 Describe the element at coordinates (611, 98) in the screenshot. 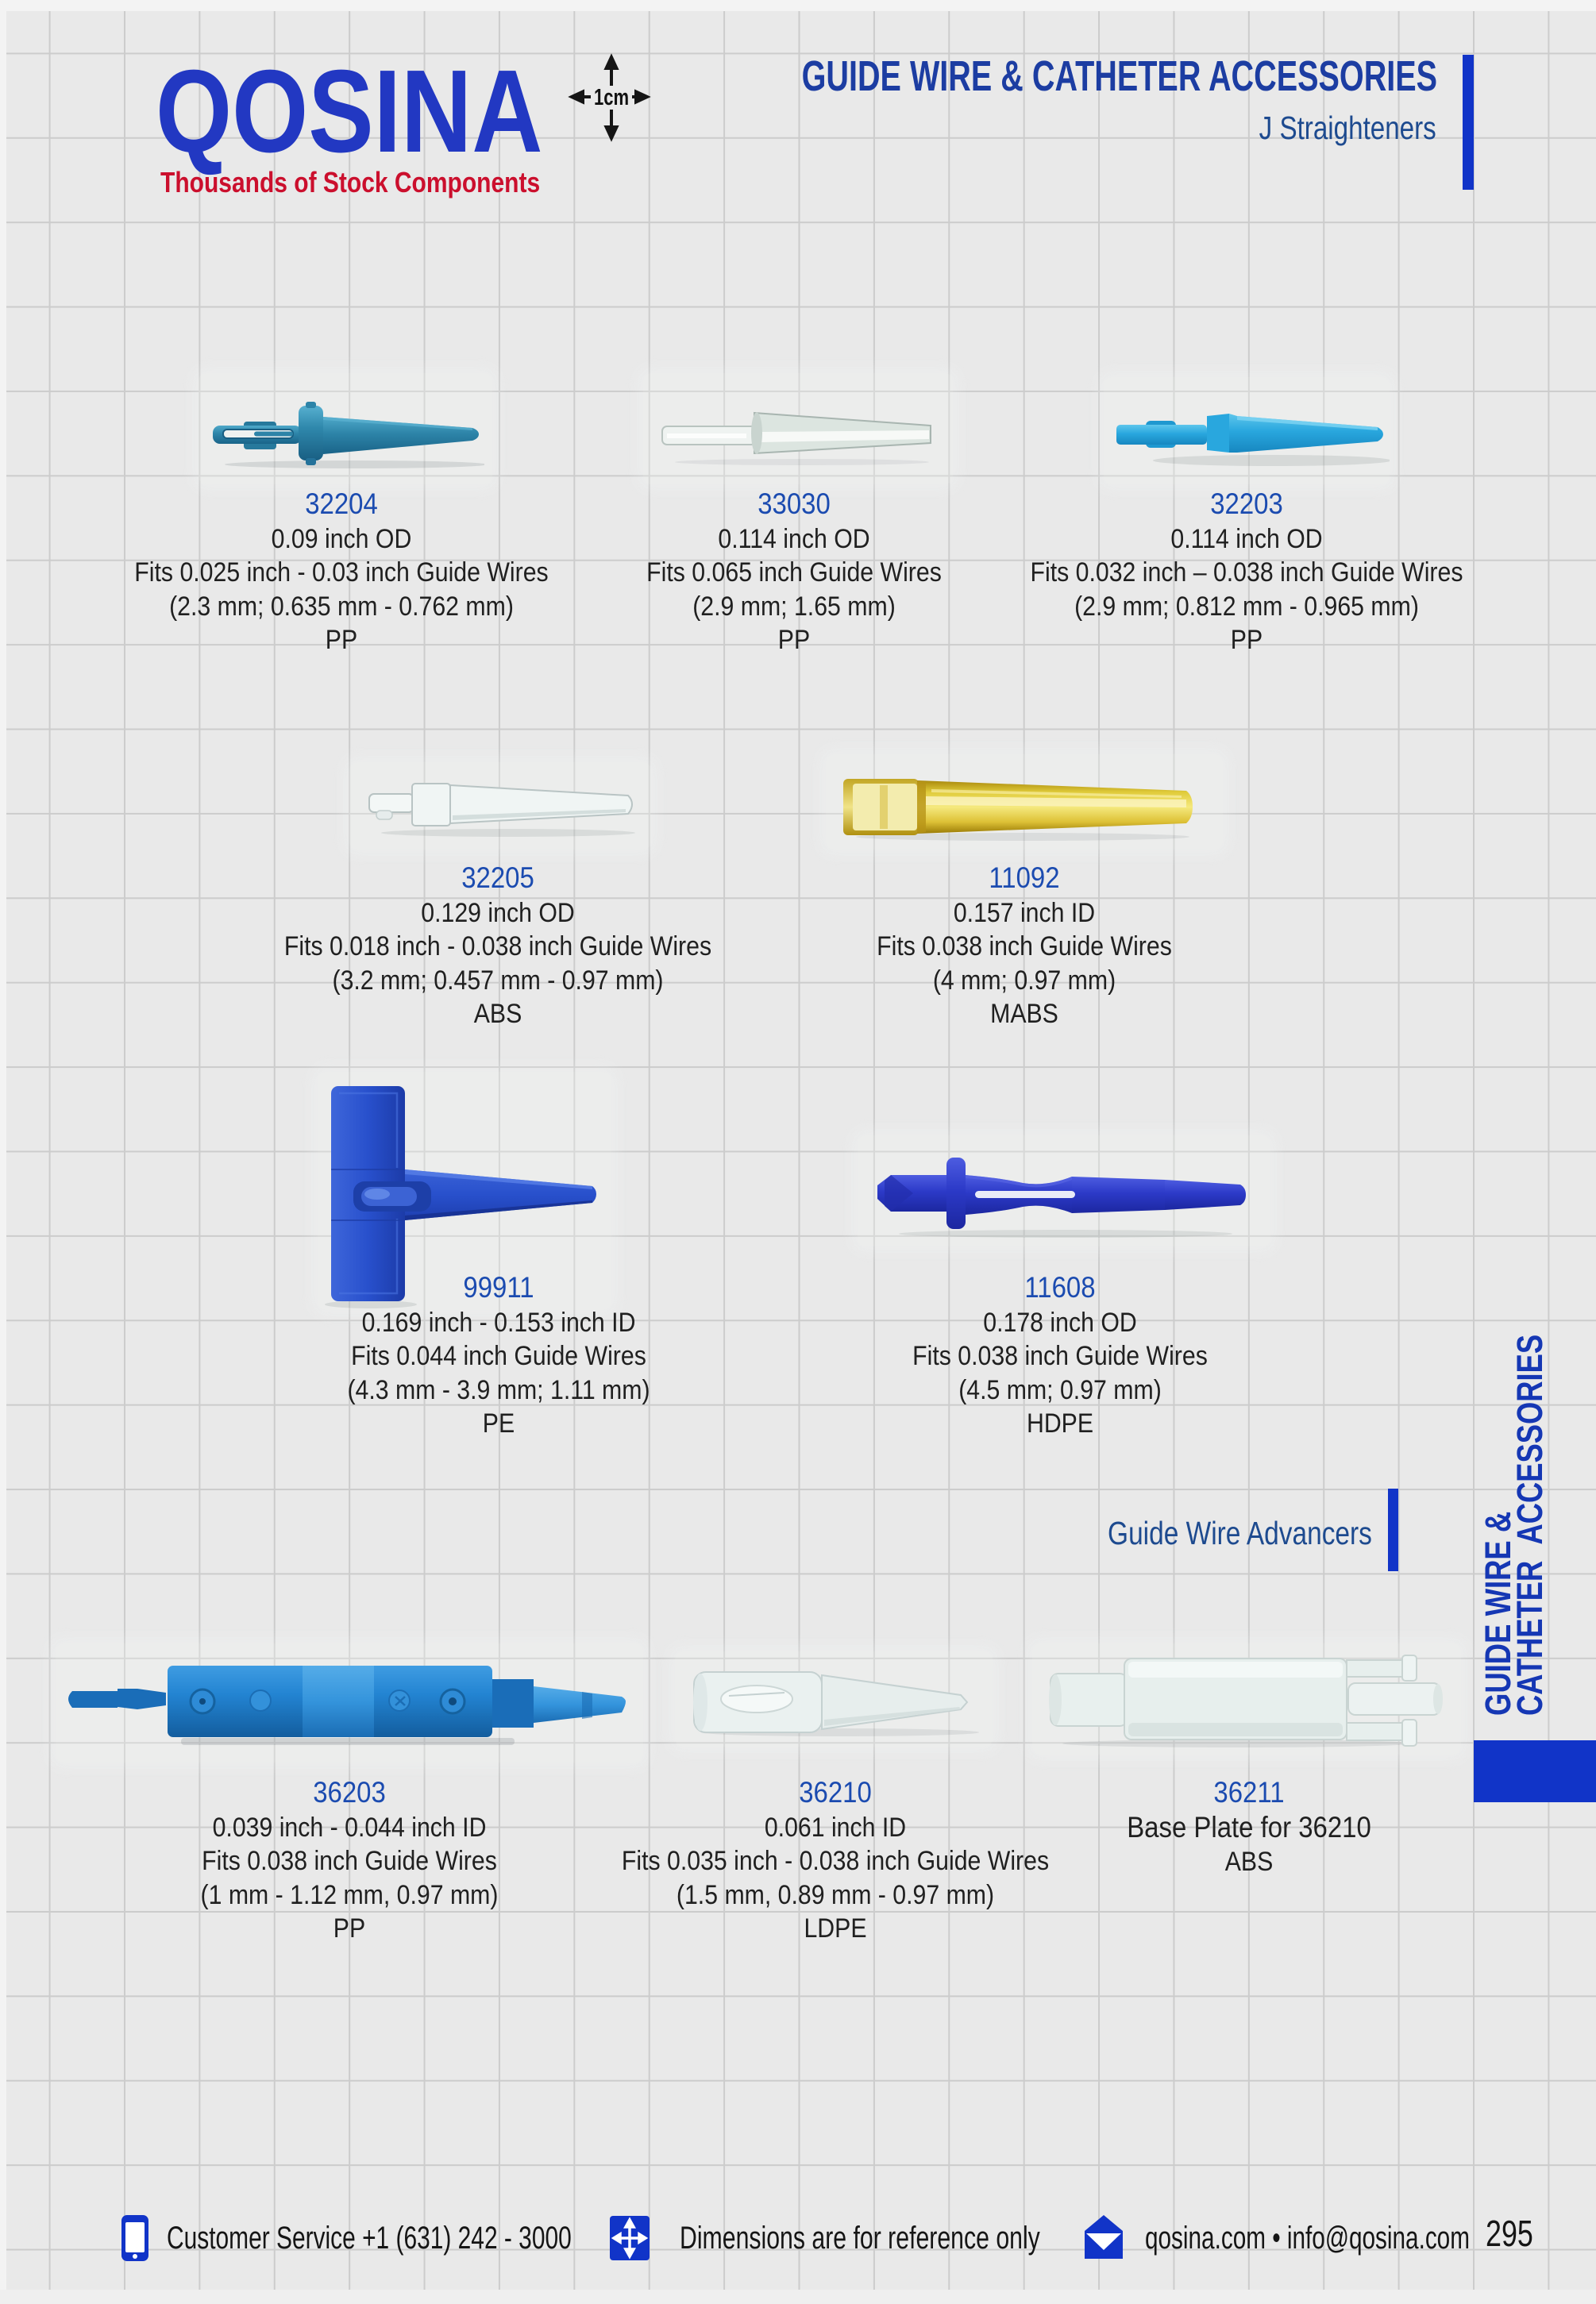

I see `svg-text: 1cm` at that location.